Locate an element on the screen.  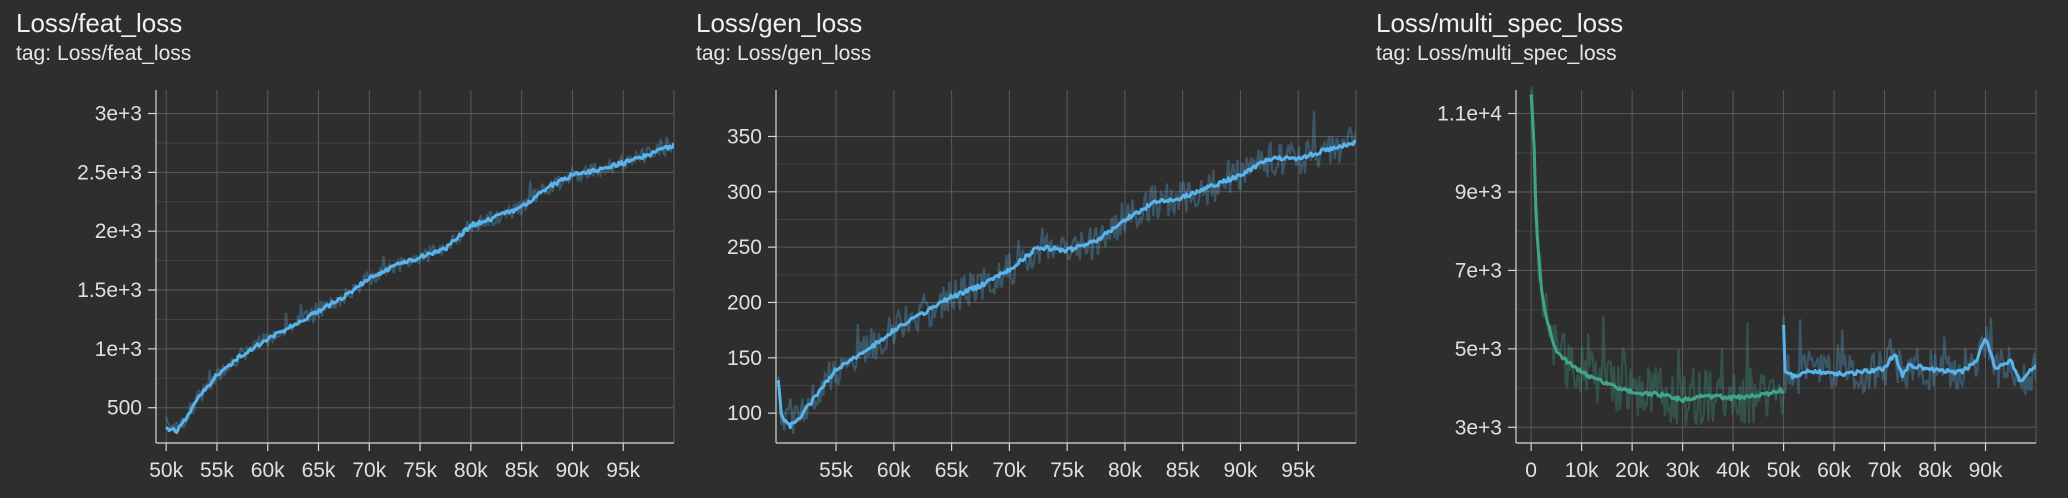
y-tick-label: 2.5e+3 is located at coordinates (109, 172).